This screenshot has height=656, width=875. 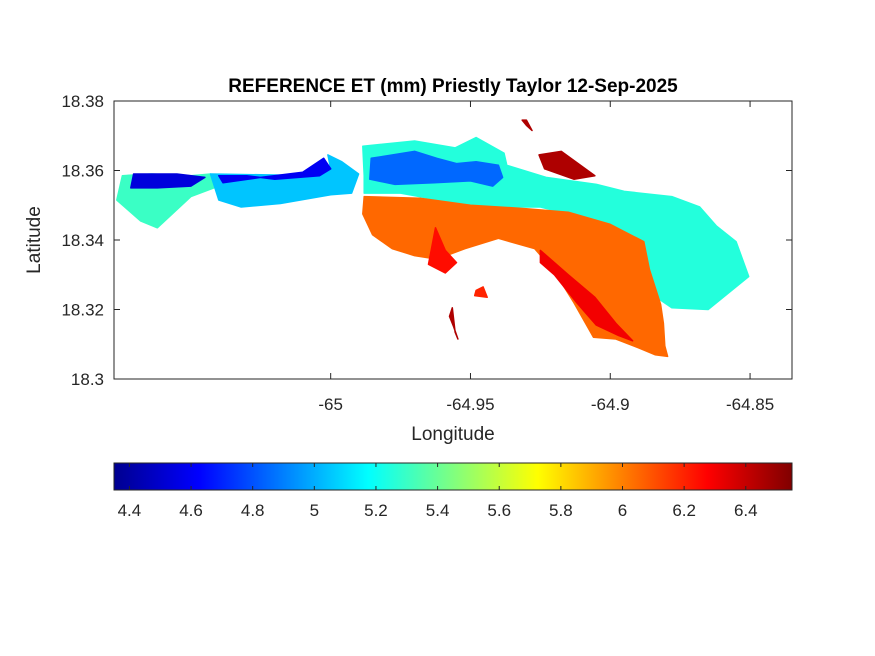 What do you see at coordinates (82, 240) in the screenshot?
I see `y-tick-label: 18.34` at bounding box center [82, 240].